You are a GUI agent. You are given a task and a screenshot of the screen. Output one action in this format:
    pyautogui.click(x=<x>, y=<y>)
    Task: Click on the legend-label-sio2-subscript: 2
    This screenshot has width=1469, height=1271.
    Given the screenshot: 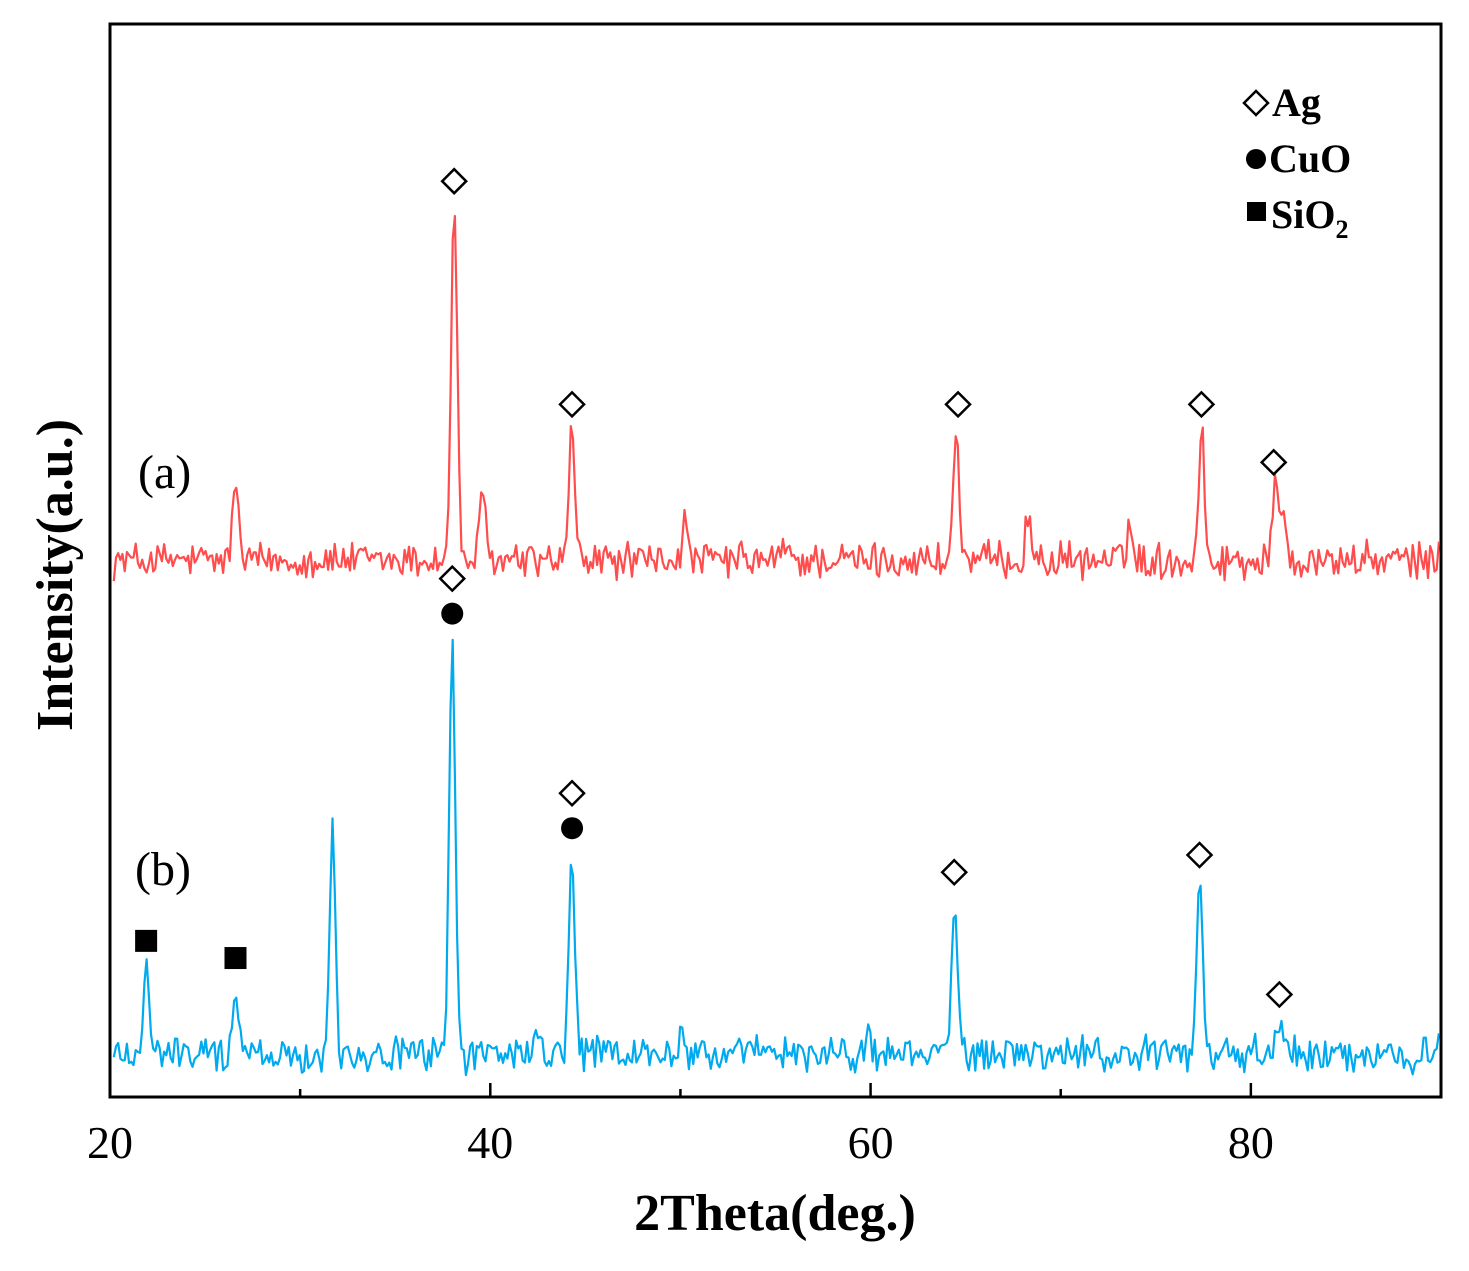 What is the action you would take?
    pyautogui.click(x=1341, y=229)
    